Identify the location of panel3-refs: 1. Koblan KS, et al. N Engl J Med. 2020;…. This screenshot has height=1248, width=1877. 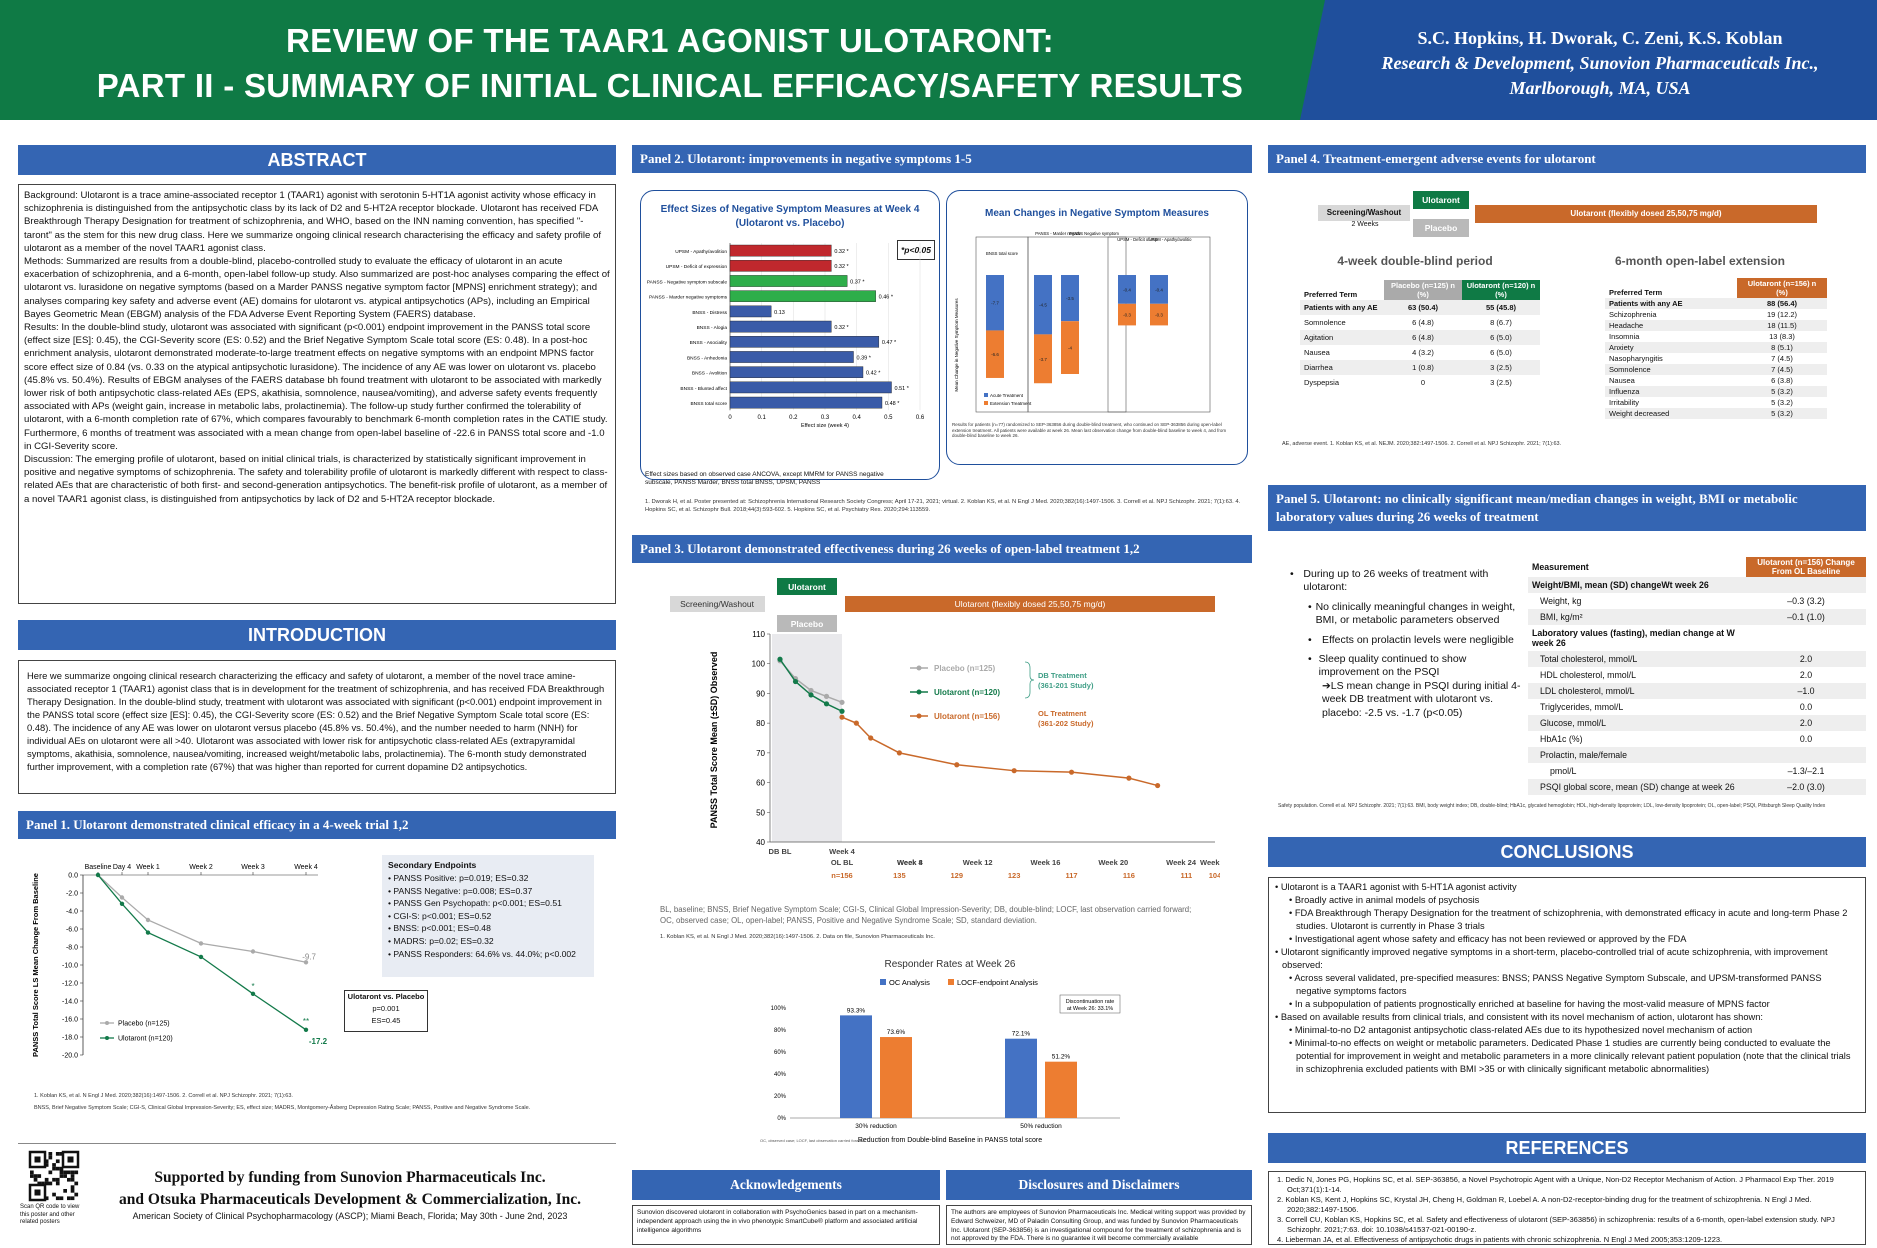
(797, 937).